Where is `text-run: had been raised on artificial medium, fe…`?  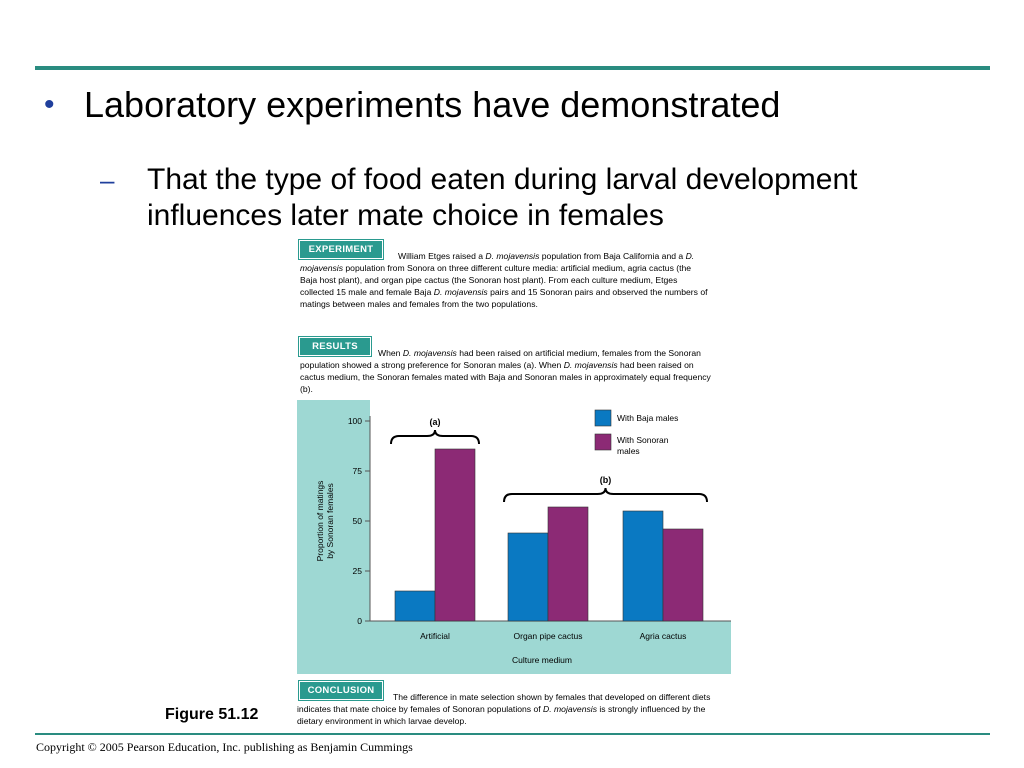 text-run: had been raised on artificial medium, fe… is located at coordinates (500, 359).